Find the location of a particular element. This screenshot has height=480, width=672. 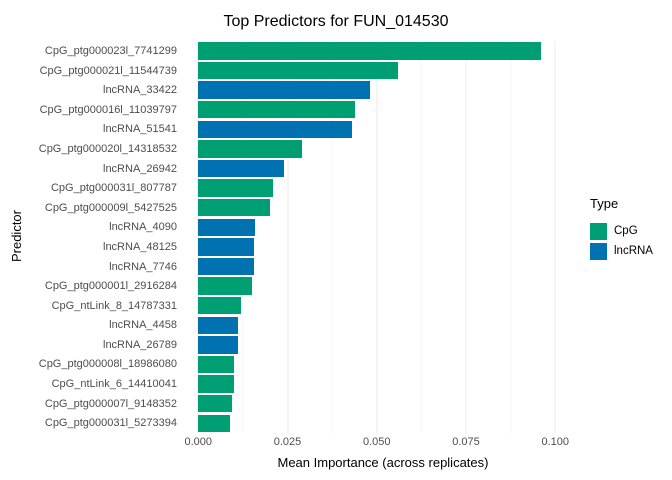

y-tick-label: lncRNA_26942 is located at coordinates (140, 168).